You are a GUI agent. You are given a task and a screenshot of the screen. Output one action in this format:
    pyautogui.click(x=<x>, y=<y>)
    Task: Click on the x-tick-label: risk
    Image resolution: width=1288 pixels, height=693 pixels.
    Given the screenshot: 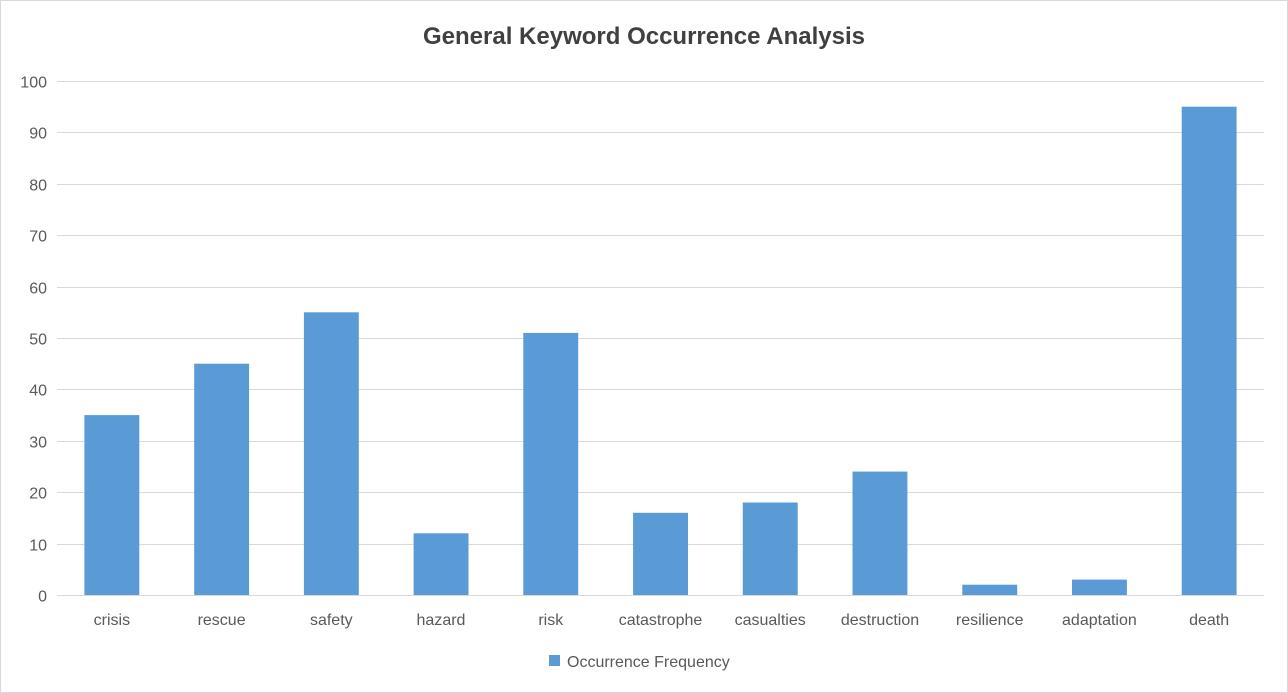 What is the action you would take?
    pyautogui.click(x=551, y=620)
    